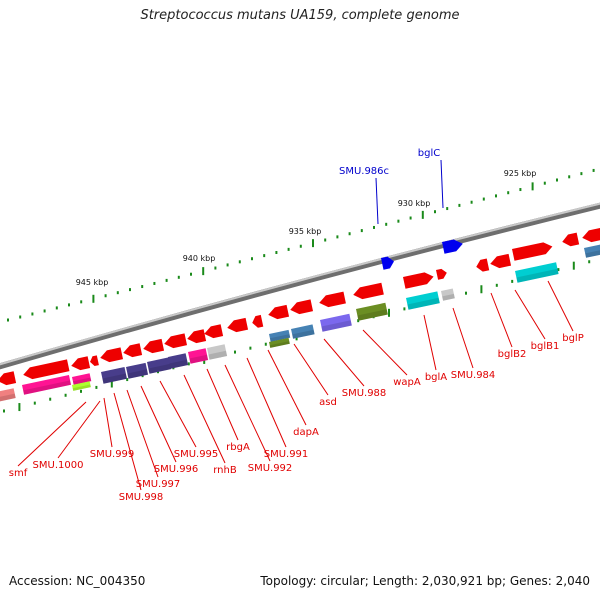 Image resolution: width=600 pixels, height=600 pixels. Describe the element at coordinates (199, 258) in the screenshot. I see `scale-label: 940 kbp` at that location.